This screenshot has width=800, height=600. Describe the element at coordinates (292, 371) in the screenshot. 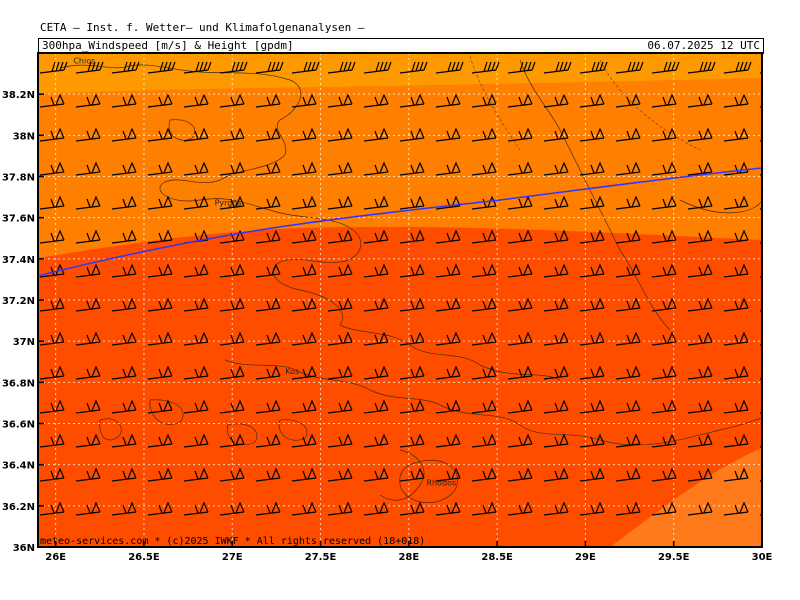

I see `place-label: Kos` at that location.